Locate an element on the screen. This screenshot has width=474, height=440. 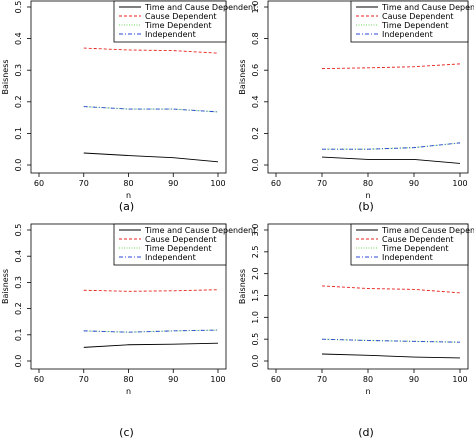
y-tick-label: 0.6 is located at coordinates (255, 70).